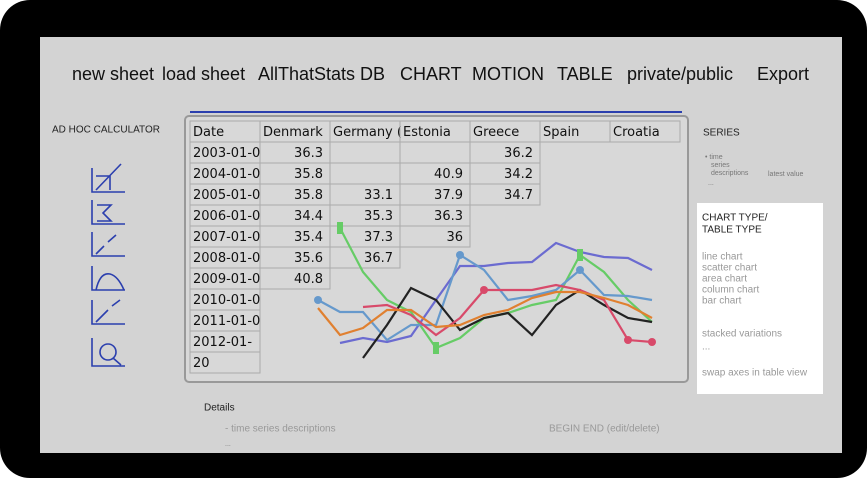  What do you see at coordinates (308, 258) in the screenshot?
I see `value-cell: 35.6` at bounding box center [308, 258].